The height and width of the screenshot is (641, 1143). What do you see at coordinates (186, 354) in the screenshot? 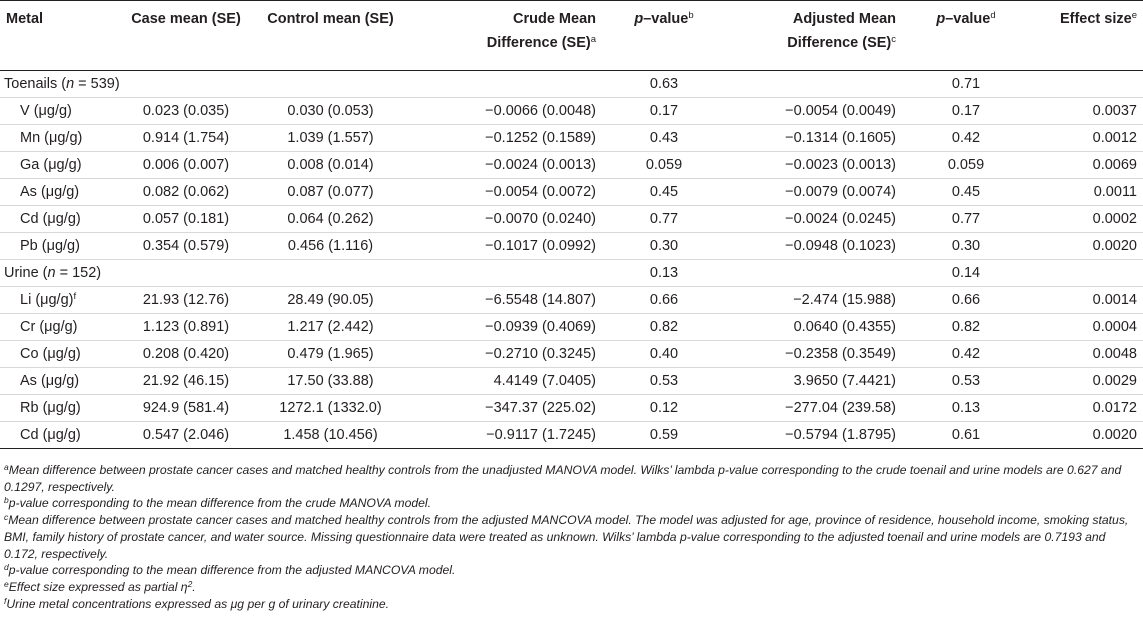
I see `case-mean-cell: 0.208 (0.420)` at bounding box center [186, 354].